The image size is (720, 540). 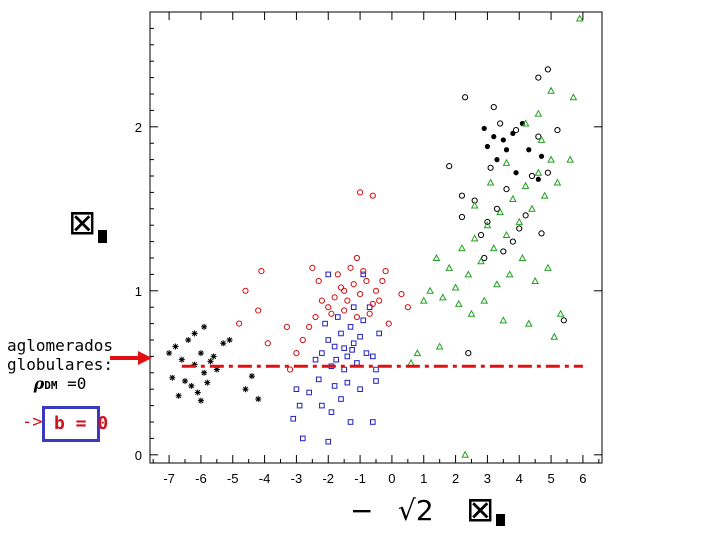 What do you see at coordinates (131, 358) in the screenshot?
I see `red-arrow-icon` at bounding box center [131, 358].